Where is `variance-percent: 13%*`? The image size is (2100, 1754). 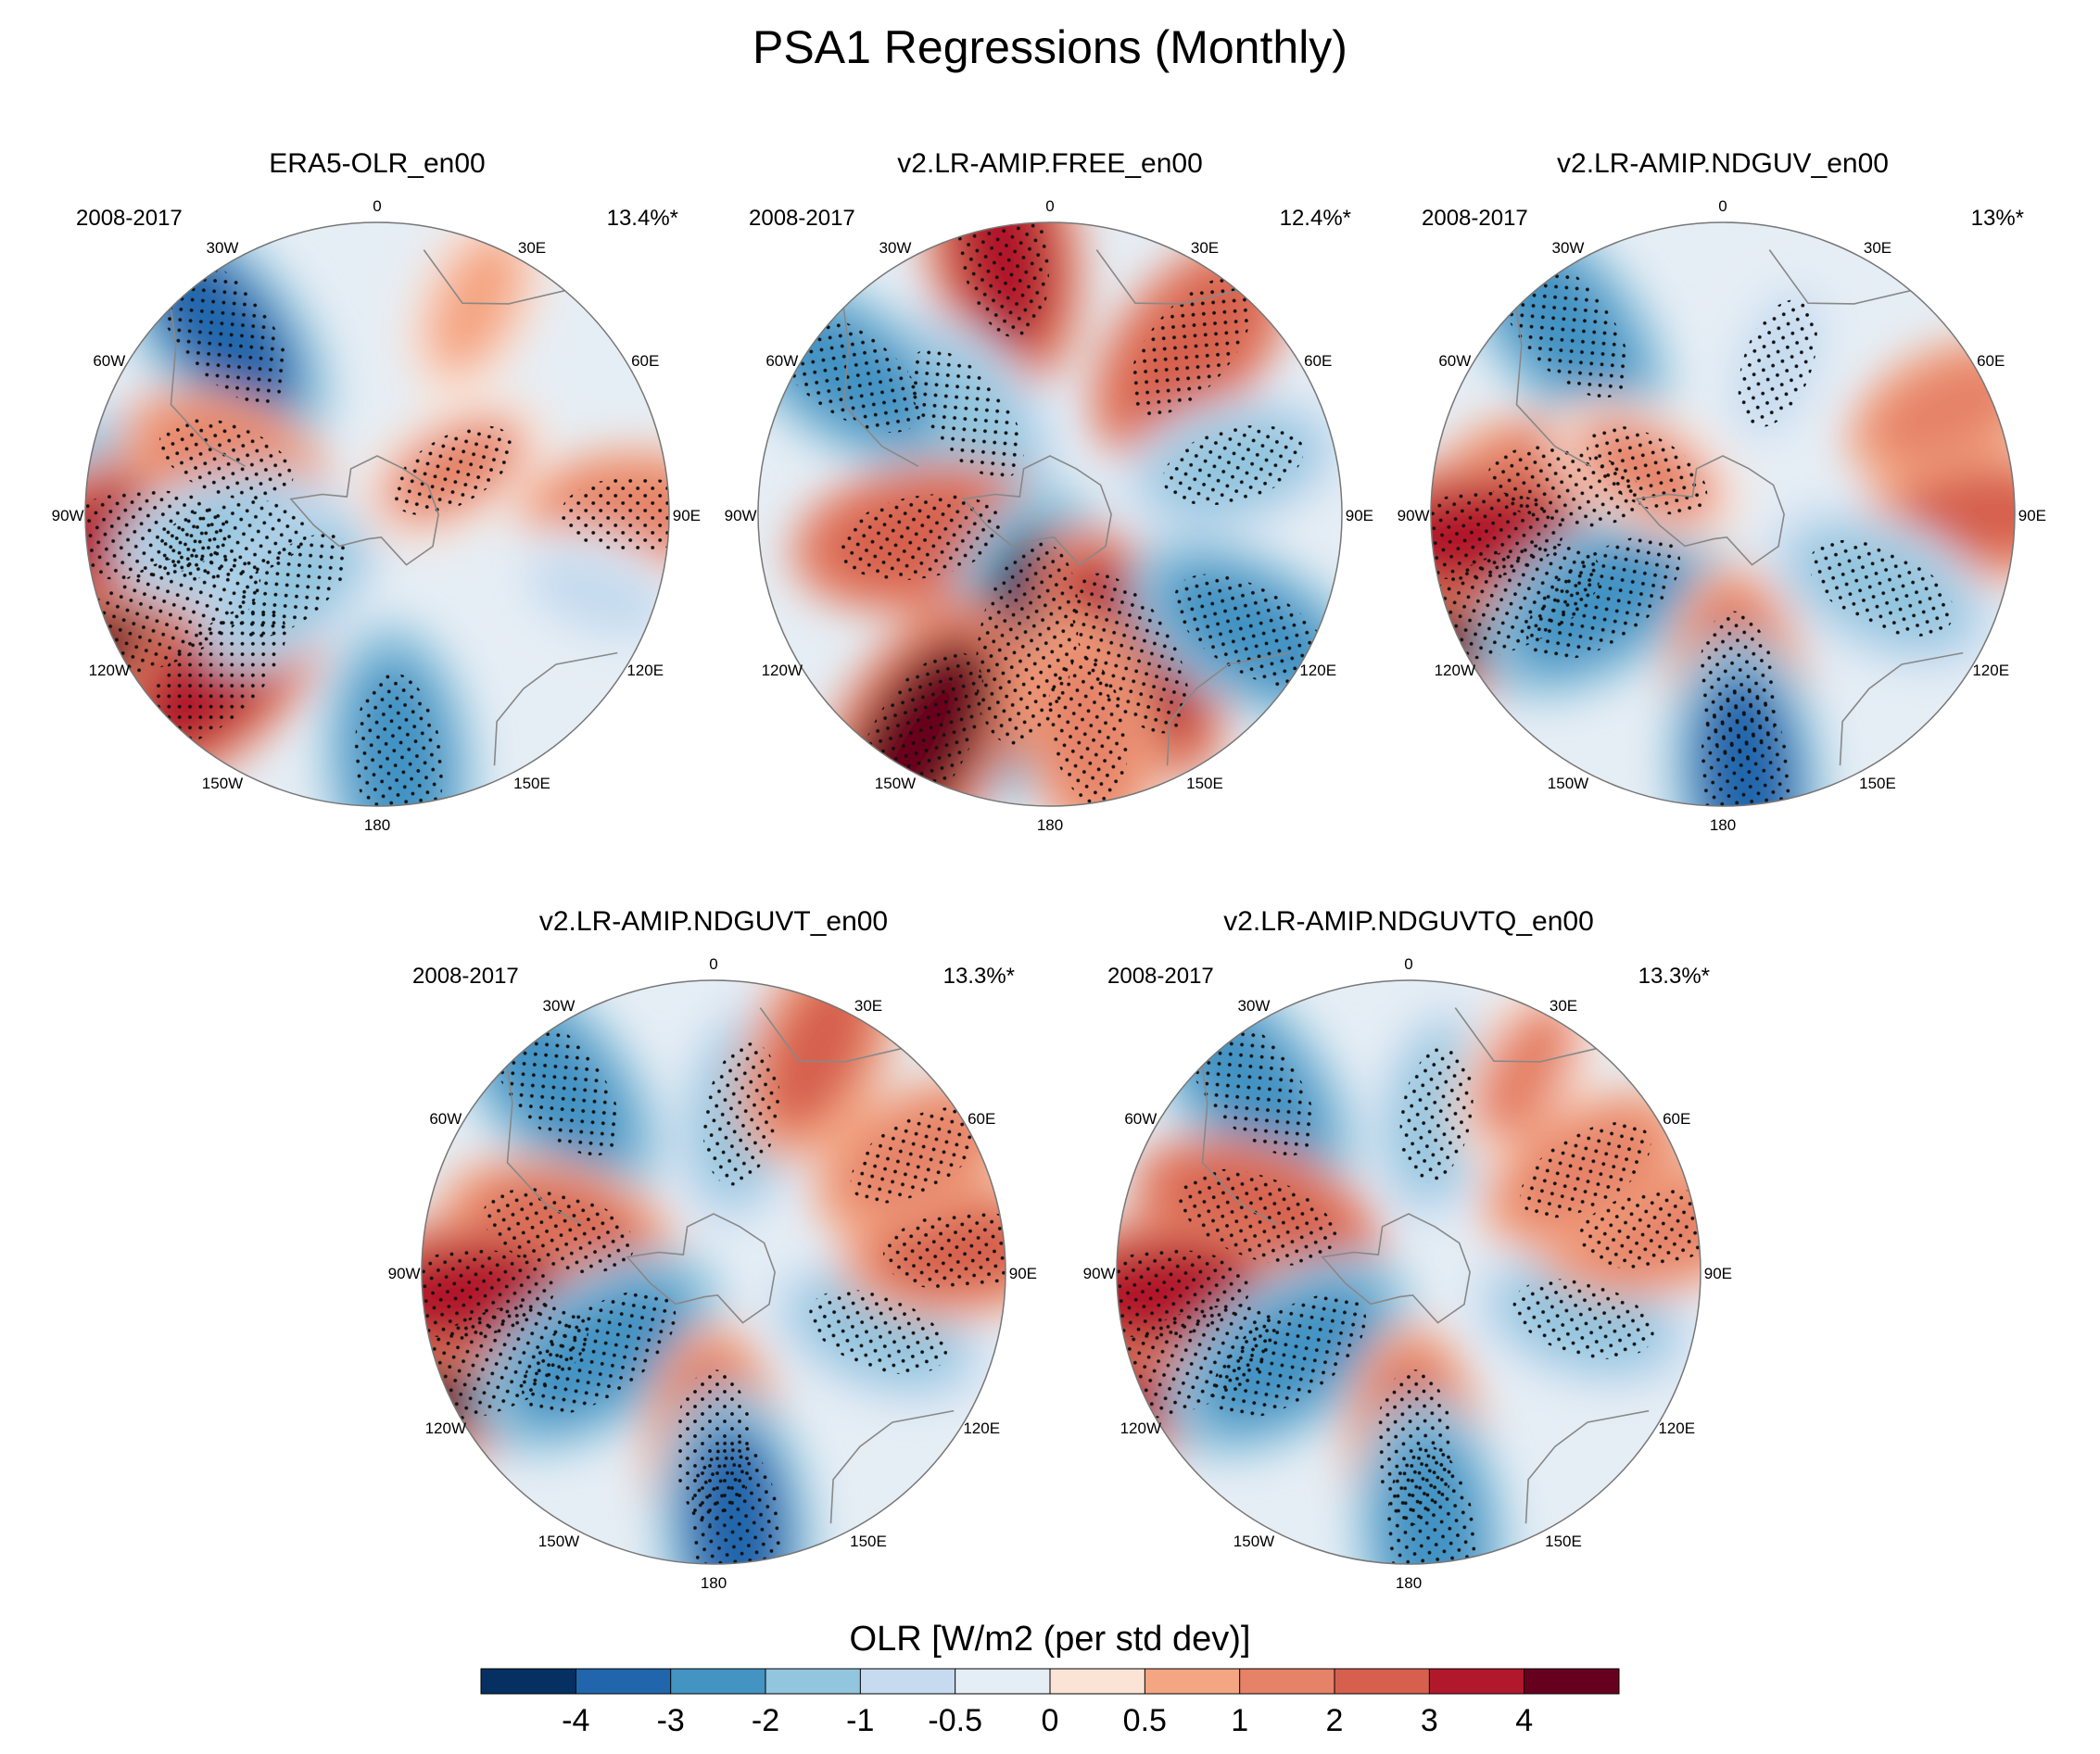
variance-percent: 13%* is located at coordinates (1997, 218).